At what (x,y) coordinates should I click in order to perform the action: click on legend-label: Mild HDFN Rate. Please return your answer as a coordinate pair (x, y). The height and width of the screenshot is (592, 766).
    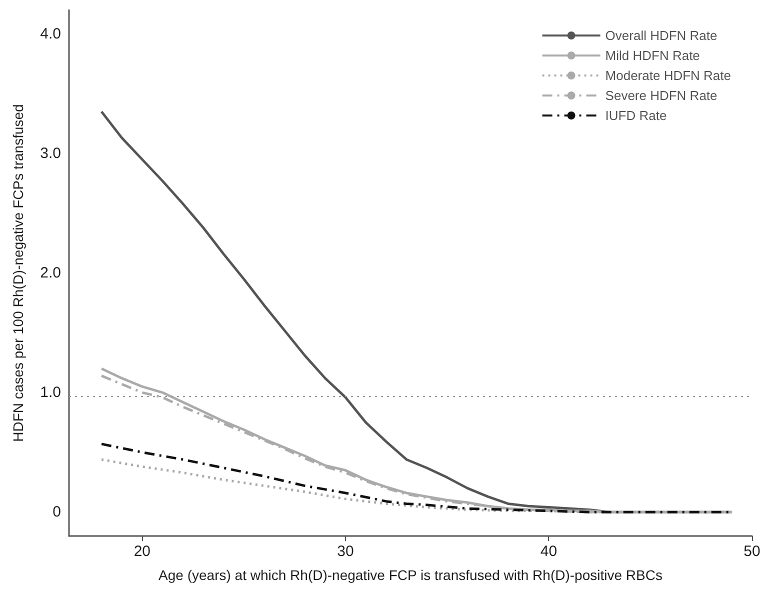
    Looking at the image, I should click on (652, 55).